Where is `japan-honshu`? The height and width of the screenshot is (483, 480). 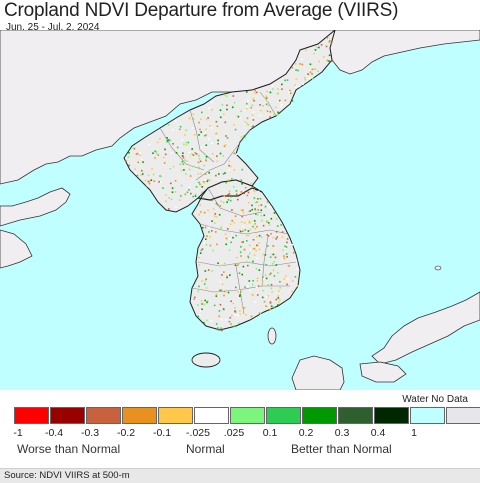
japan-honshu is located at coordinates (425, 328).